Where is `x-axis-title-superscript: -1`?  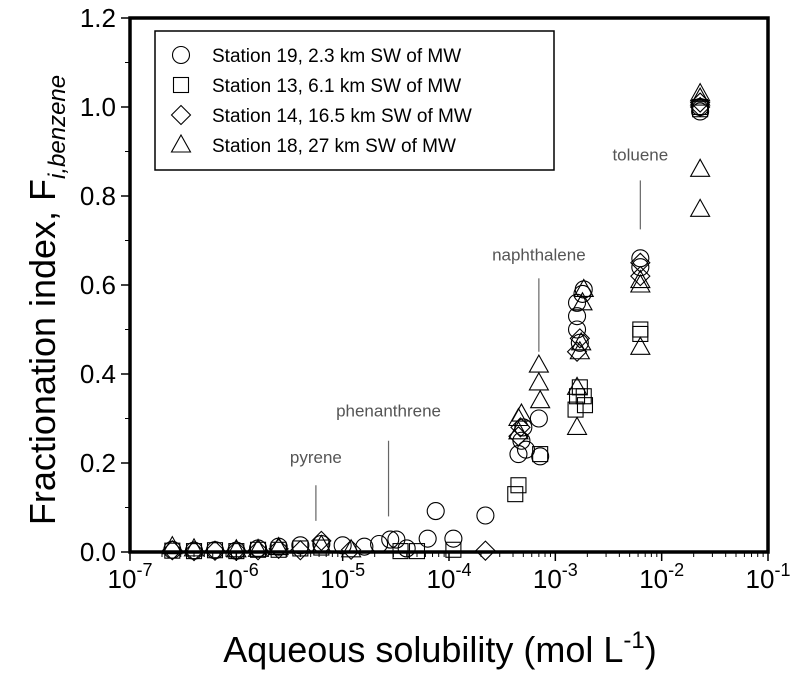 x-axis-title-superscript: -1 is located at coordinates (633, 640).